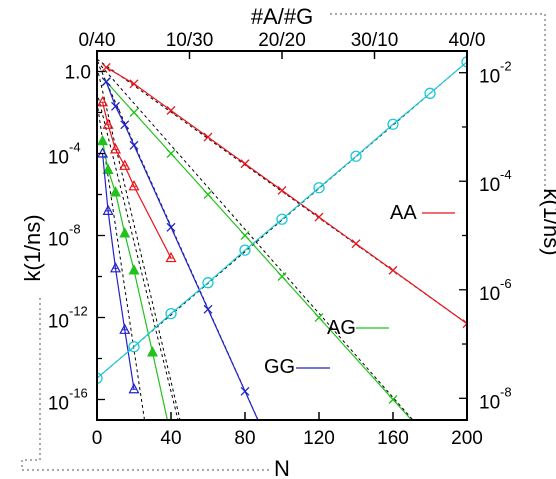 This screenshot has height=479, width=556. I want to click on series-line, so click(136, 180).